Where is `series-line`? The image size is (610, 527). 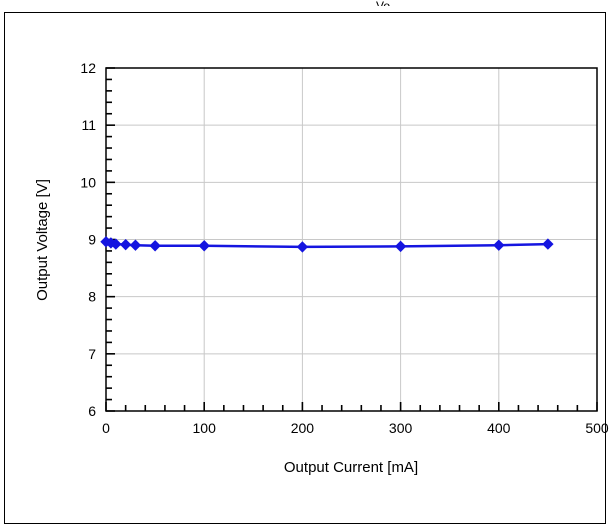
series-line is located at coordinates (326, 244).